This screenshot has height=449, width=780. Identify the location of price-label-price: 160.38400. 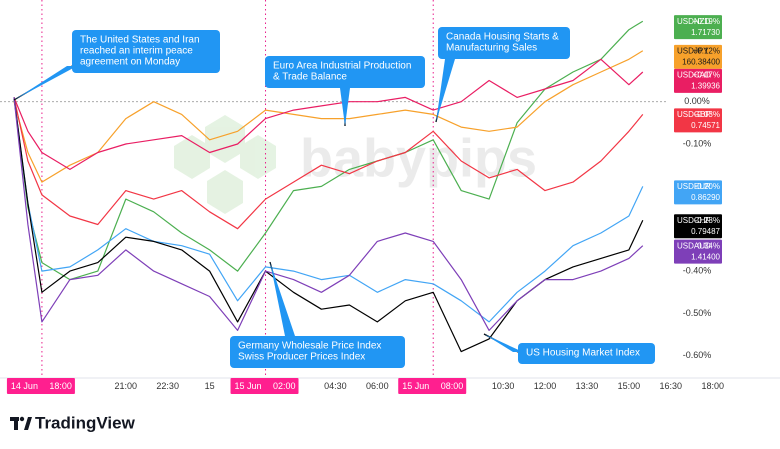
(701, 61).